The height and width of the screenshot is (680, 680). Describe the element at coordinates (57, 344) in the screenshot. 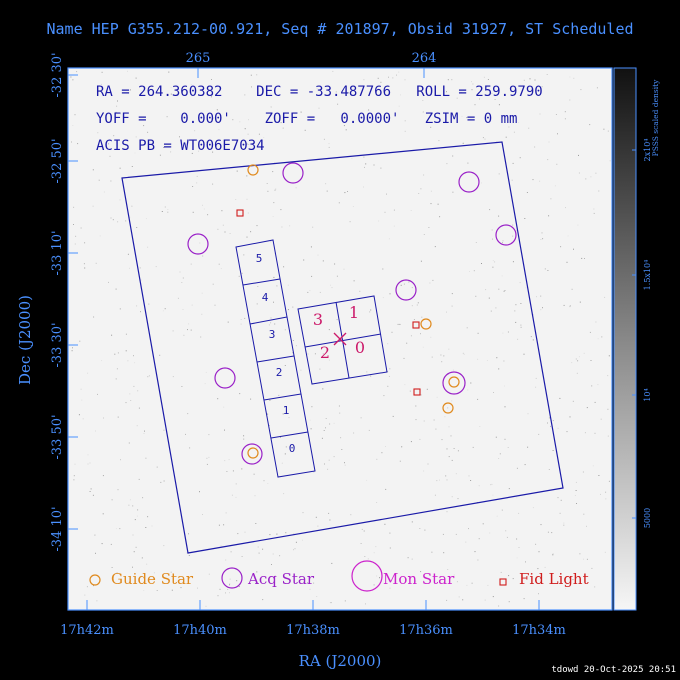

I see `y-tick-label: -33 30'` at that location.